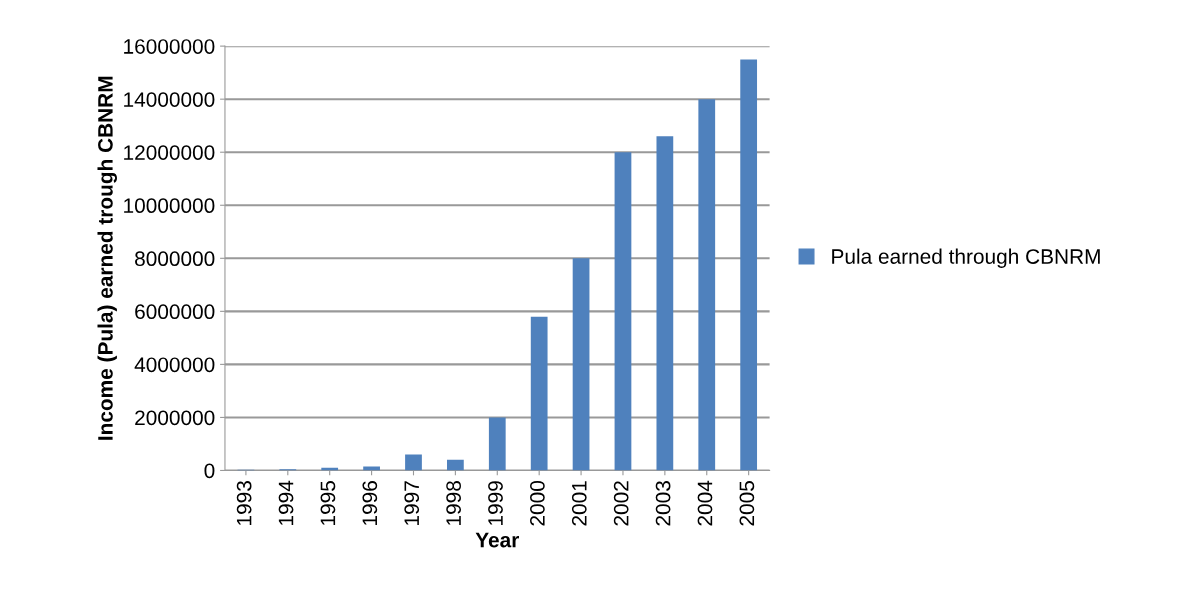 This screenshot has height=615, width=1184. Describe the element at coordinates (537, 503) in the screenshot. I see `x-tick-label: 2000` at that location.